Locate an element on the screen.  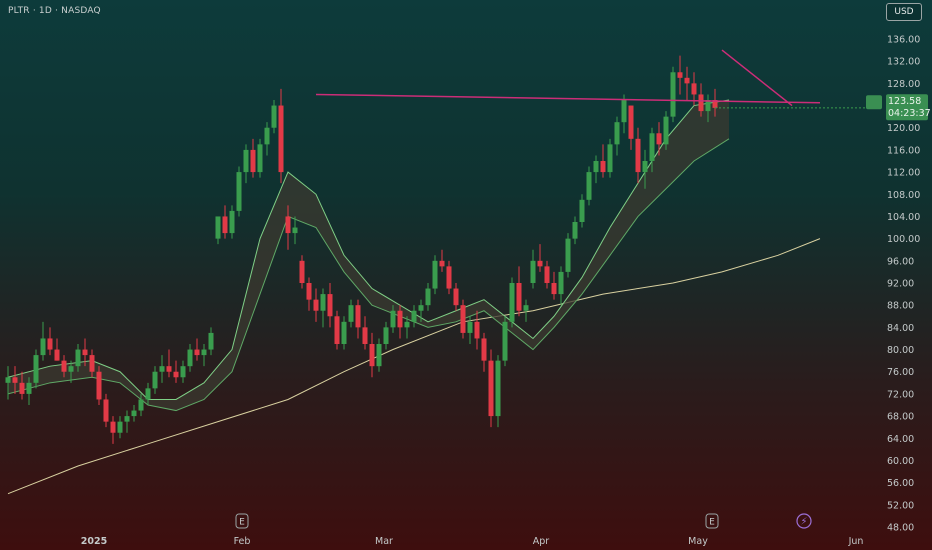
dividend-lightning-icon is located at coordinates (804, 521).